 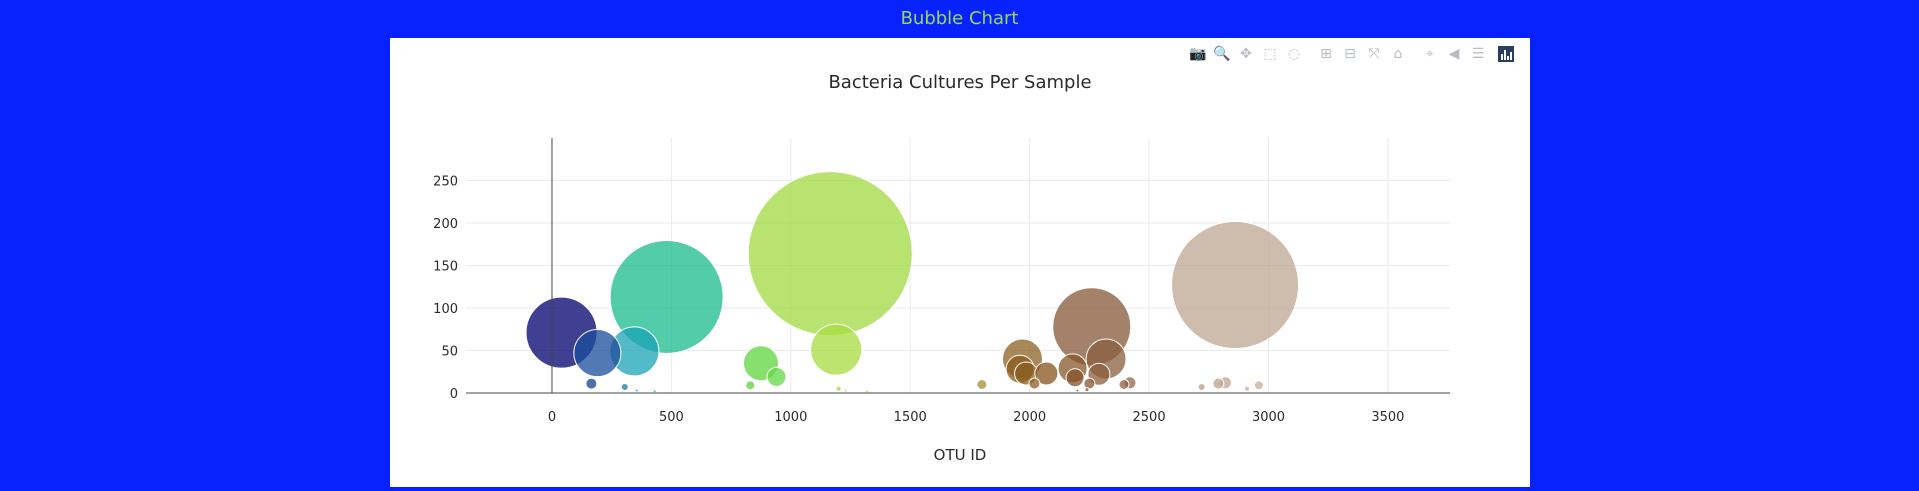 I want to click on y-tick-label: 150, so click(x=445, y=267).